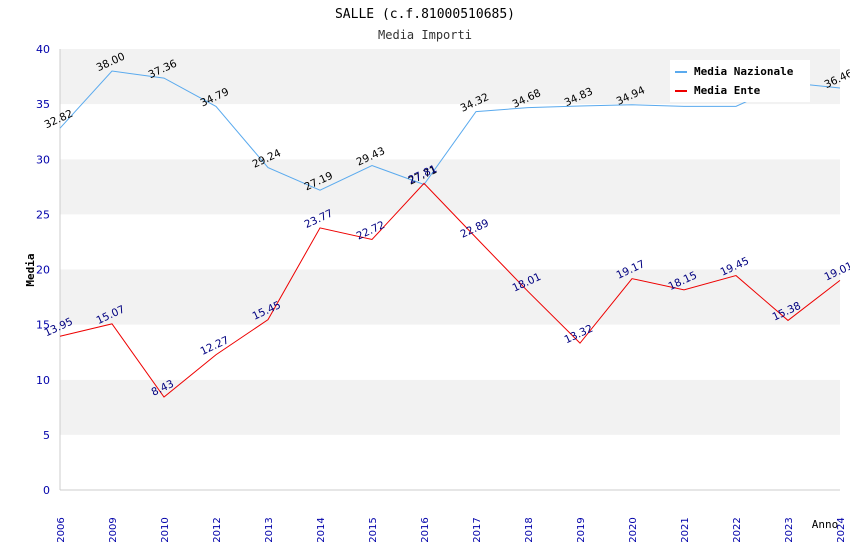 The image size is (850, 550). Describe the element at coordinates (373, 529) in the screenshot. I see `x-tick-label: 2015` at that location.